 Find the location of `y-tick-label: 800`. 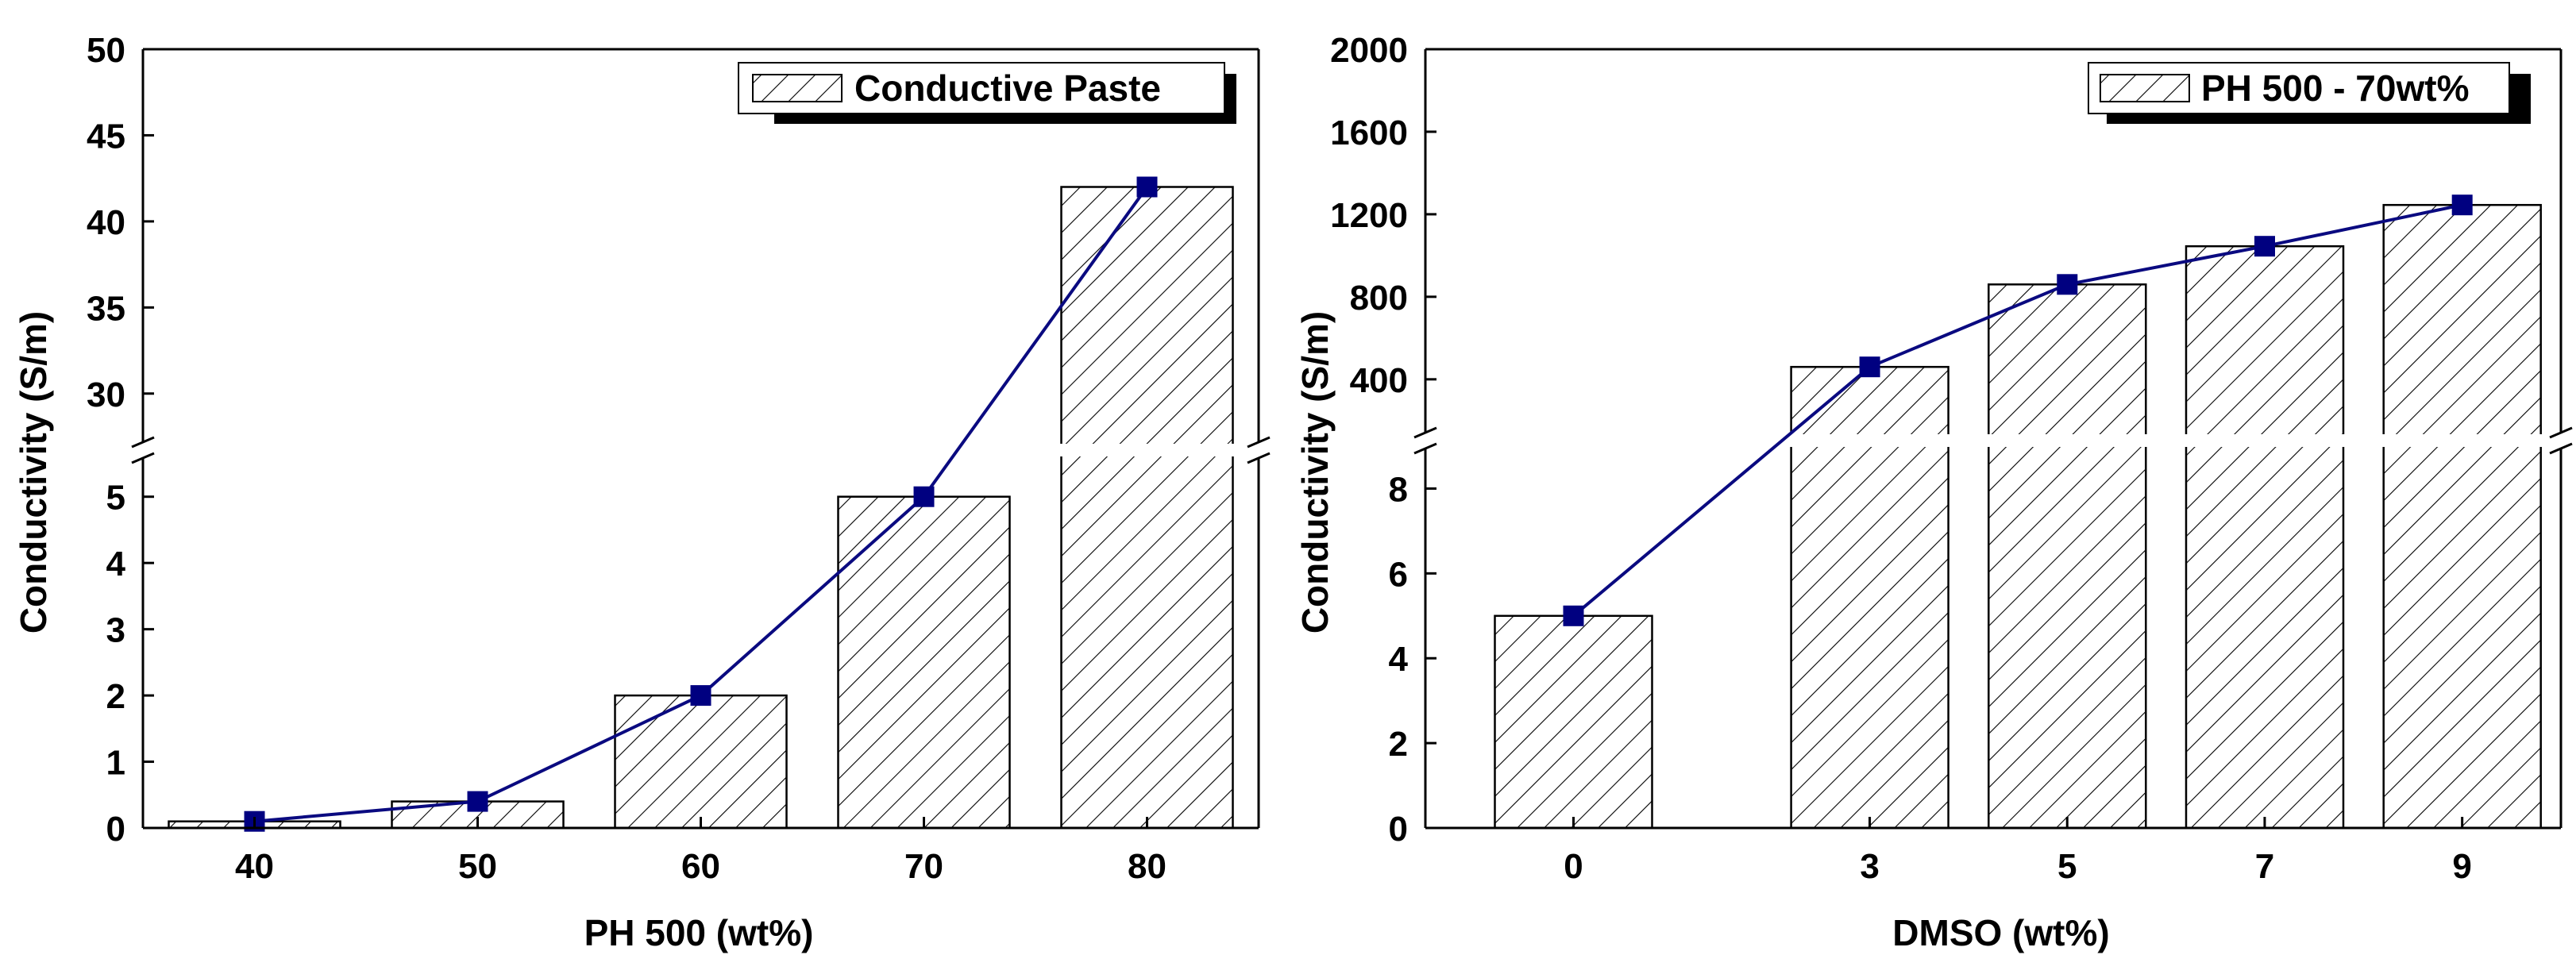

y-tick-label: 800 is located at coordinates (1379, 298).